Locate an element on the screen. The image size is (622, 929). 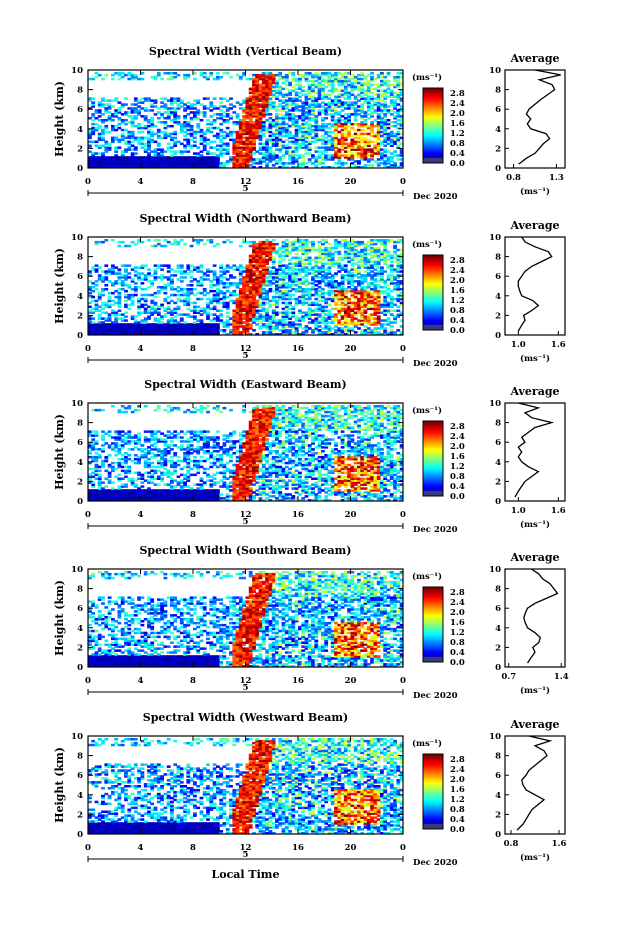
y-axis-label: Height (km) is located at coordinates (59, 119).